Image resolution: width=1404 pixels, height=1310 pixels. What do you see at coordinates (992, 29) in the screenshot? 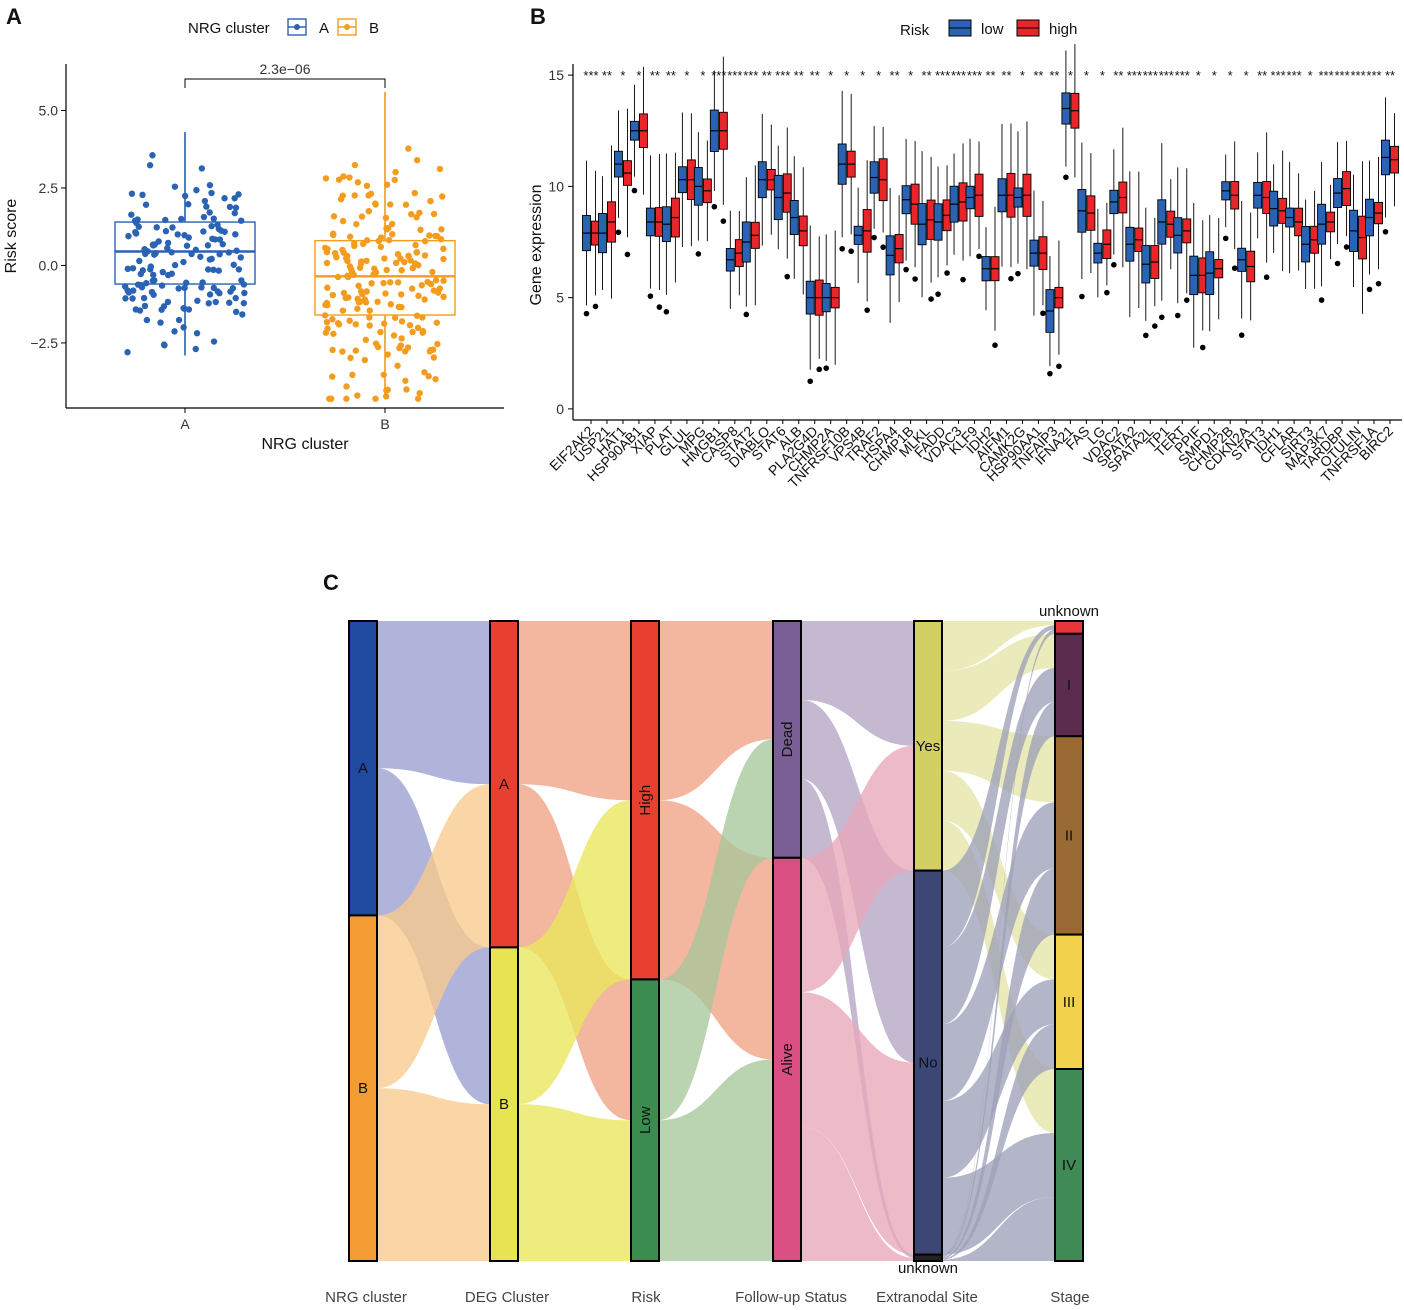
I see `legend-label-low: low` at bounding box center [992, 29].